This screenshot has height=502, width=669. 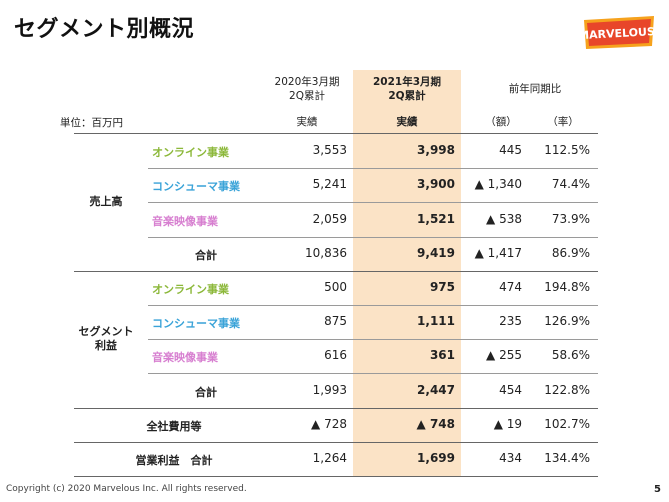 What do you see at coordinates (436, 457) in the screenshot?
I see `cell-curr: 1,699` at bounding box center [436, 457].